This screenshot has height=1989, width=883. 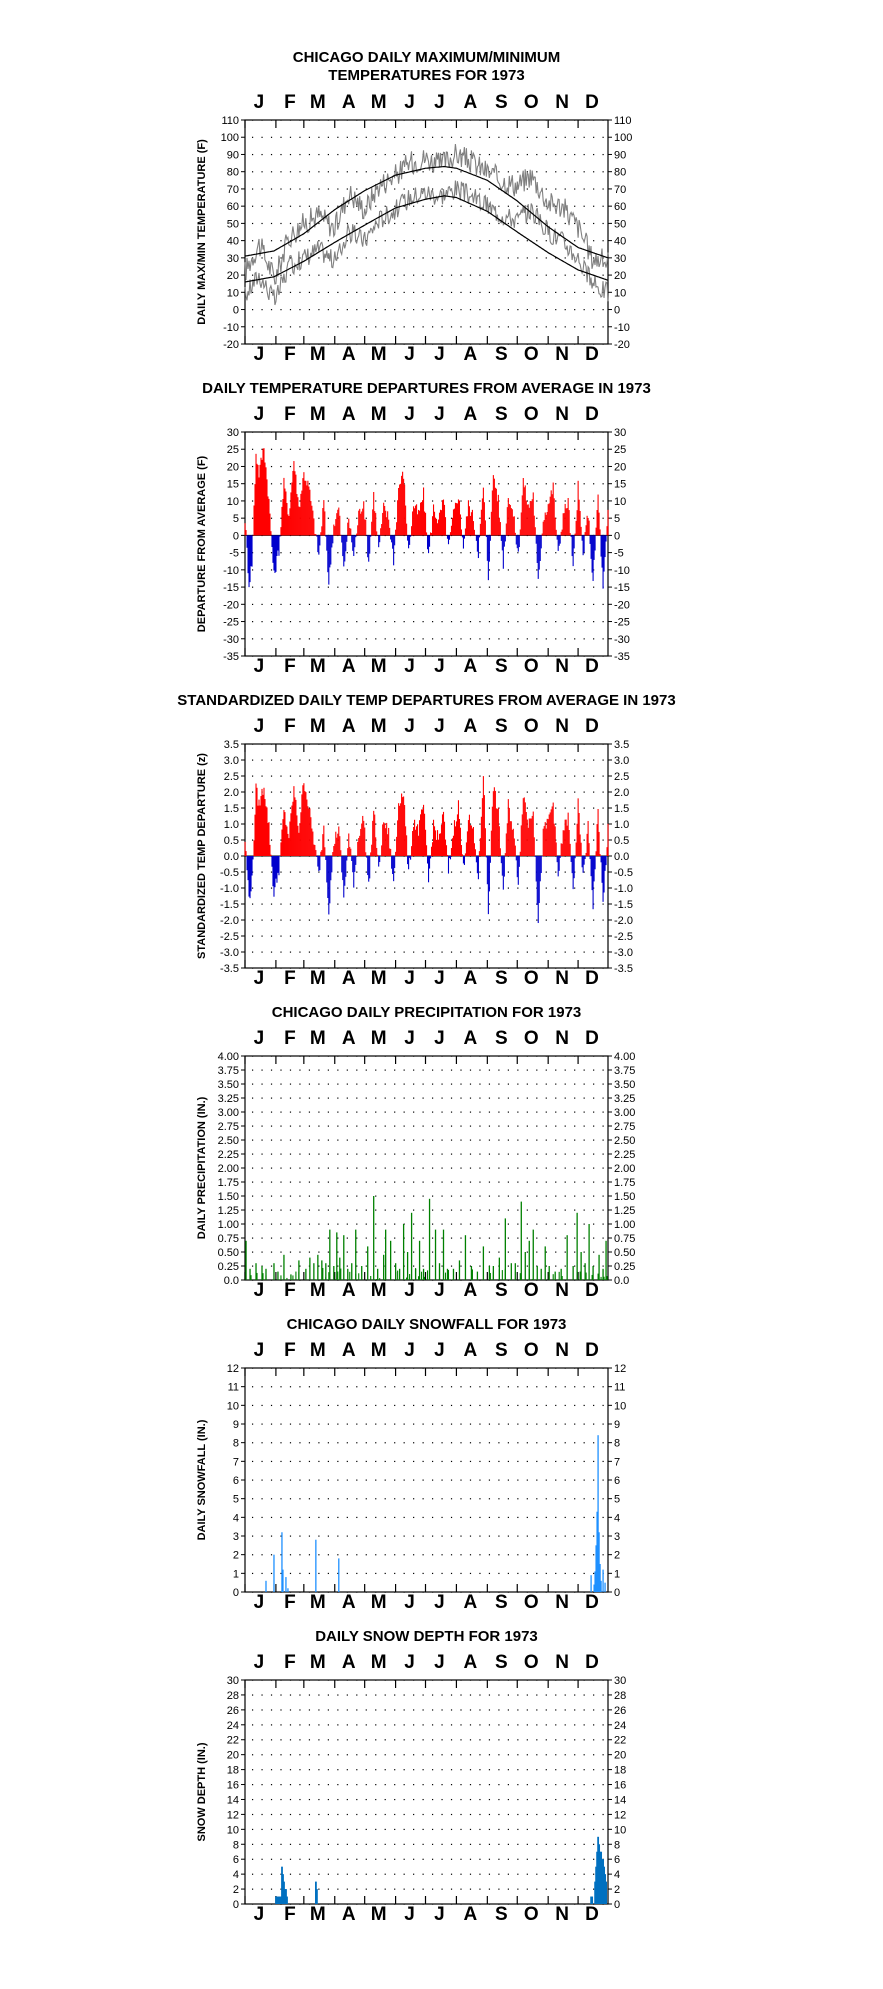 What do you see at coordinates (236, 1425) in the screenshot?
I see `y-tick-label-left: 9` at bounding box center [236, 1425].